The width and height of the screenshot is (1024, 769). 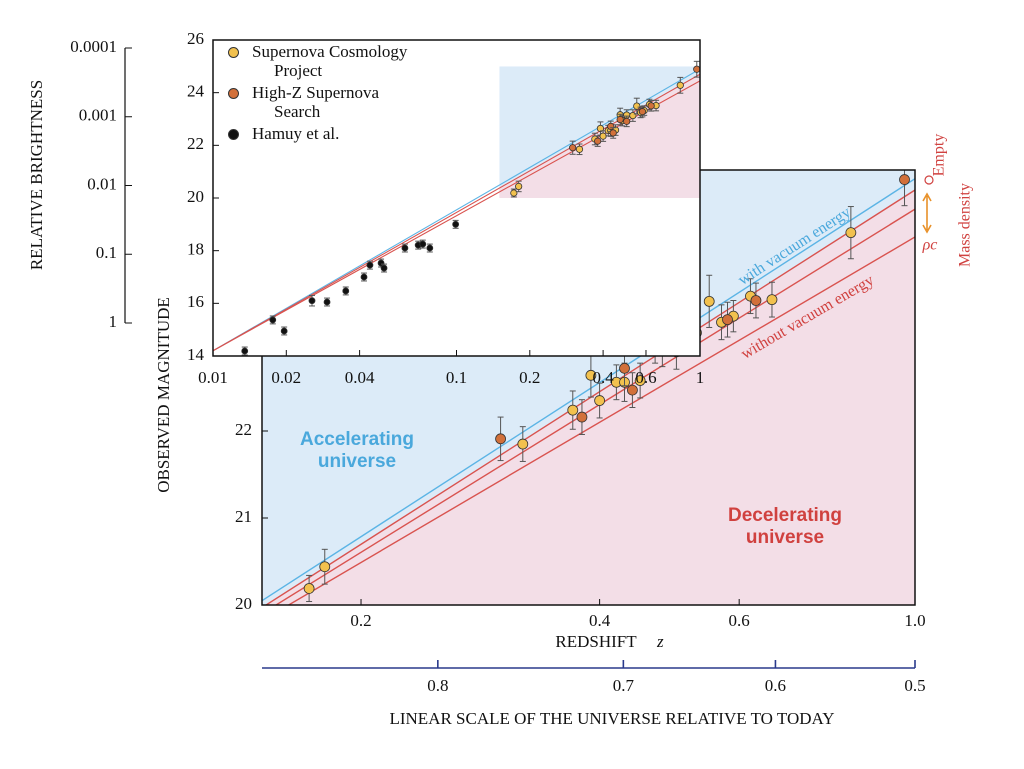 I want to click on line-label: ρc, so click(x=930, y=245).